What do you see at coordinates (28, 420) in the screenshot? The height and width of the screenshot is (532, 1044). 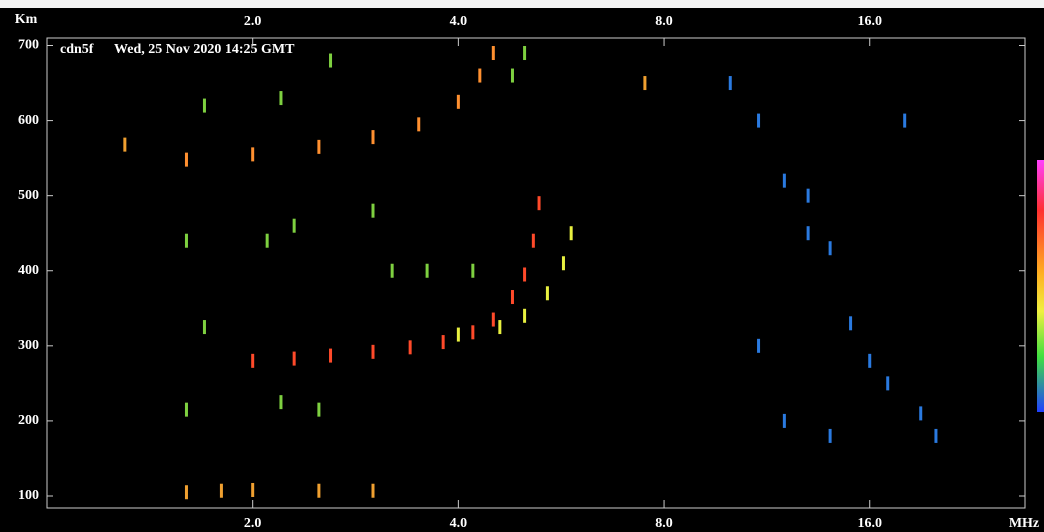 I see `y-tick-label: 200` at bounding box center [28, 420].